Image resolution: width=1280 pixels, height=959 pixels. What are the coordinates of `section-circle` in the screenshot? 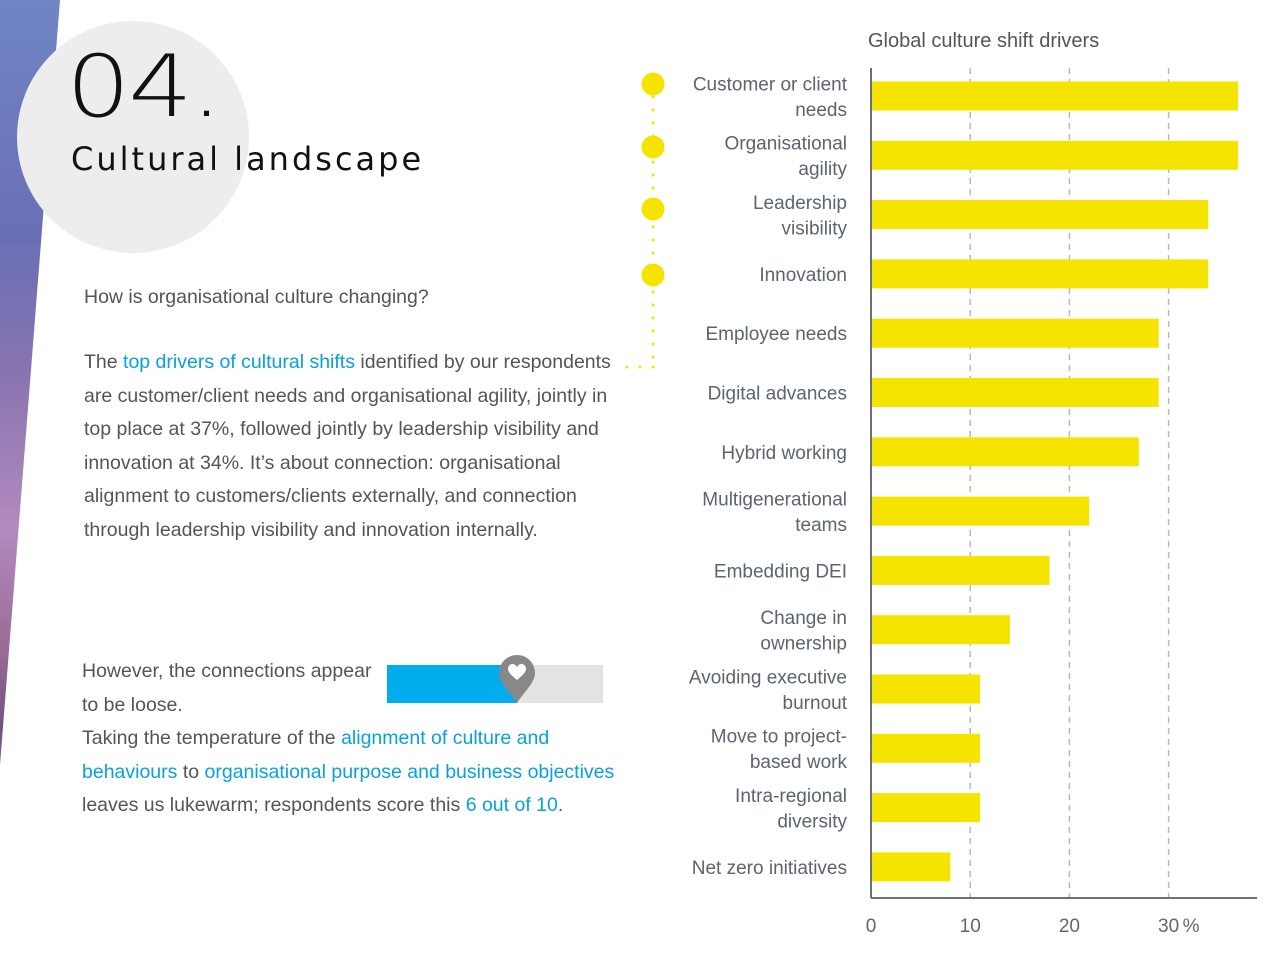 It's located at (133, 137).